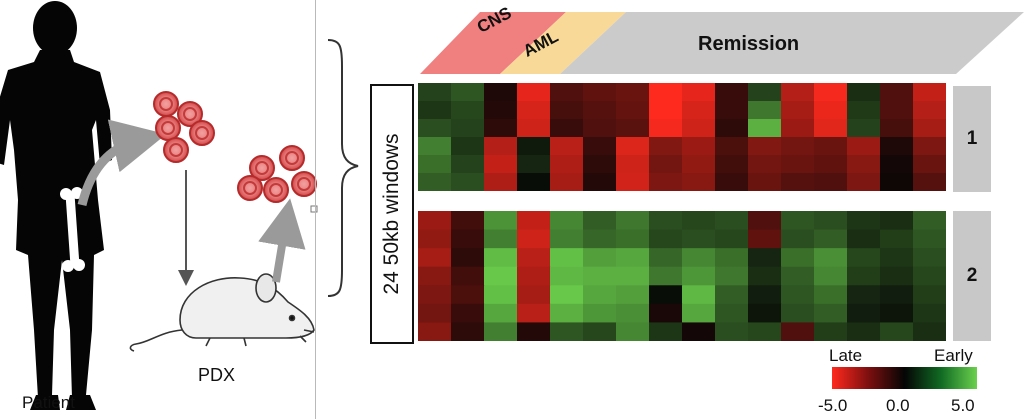  What do you see at coordinates (122, 163) in the screenshot?
I see `patient-to-cells-arrow` at bounding box center [122, 163].